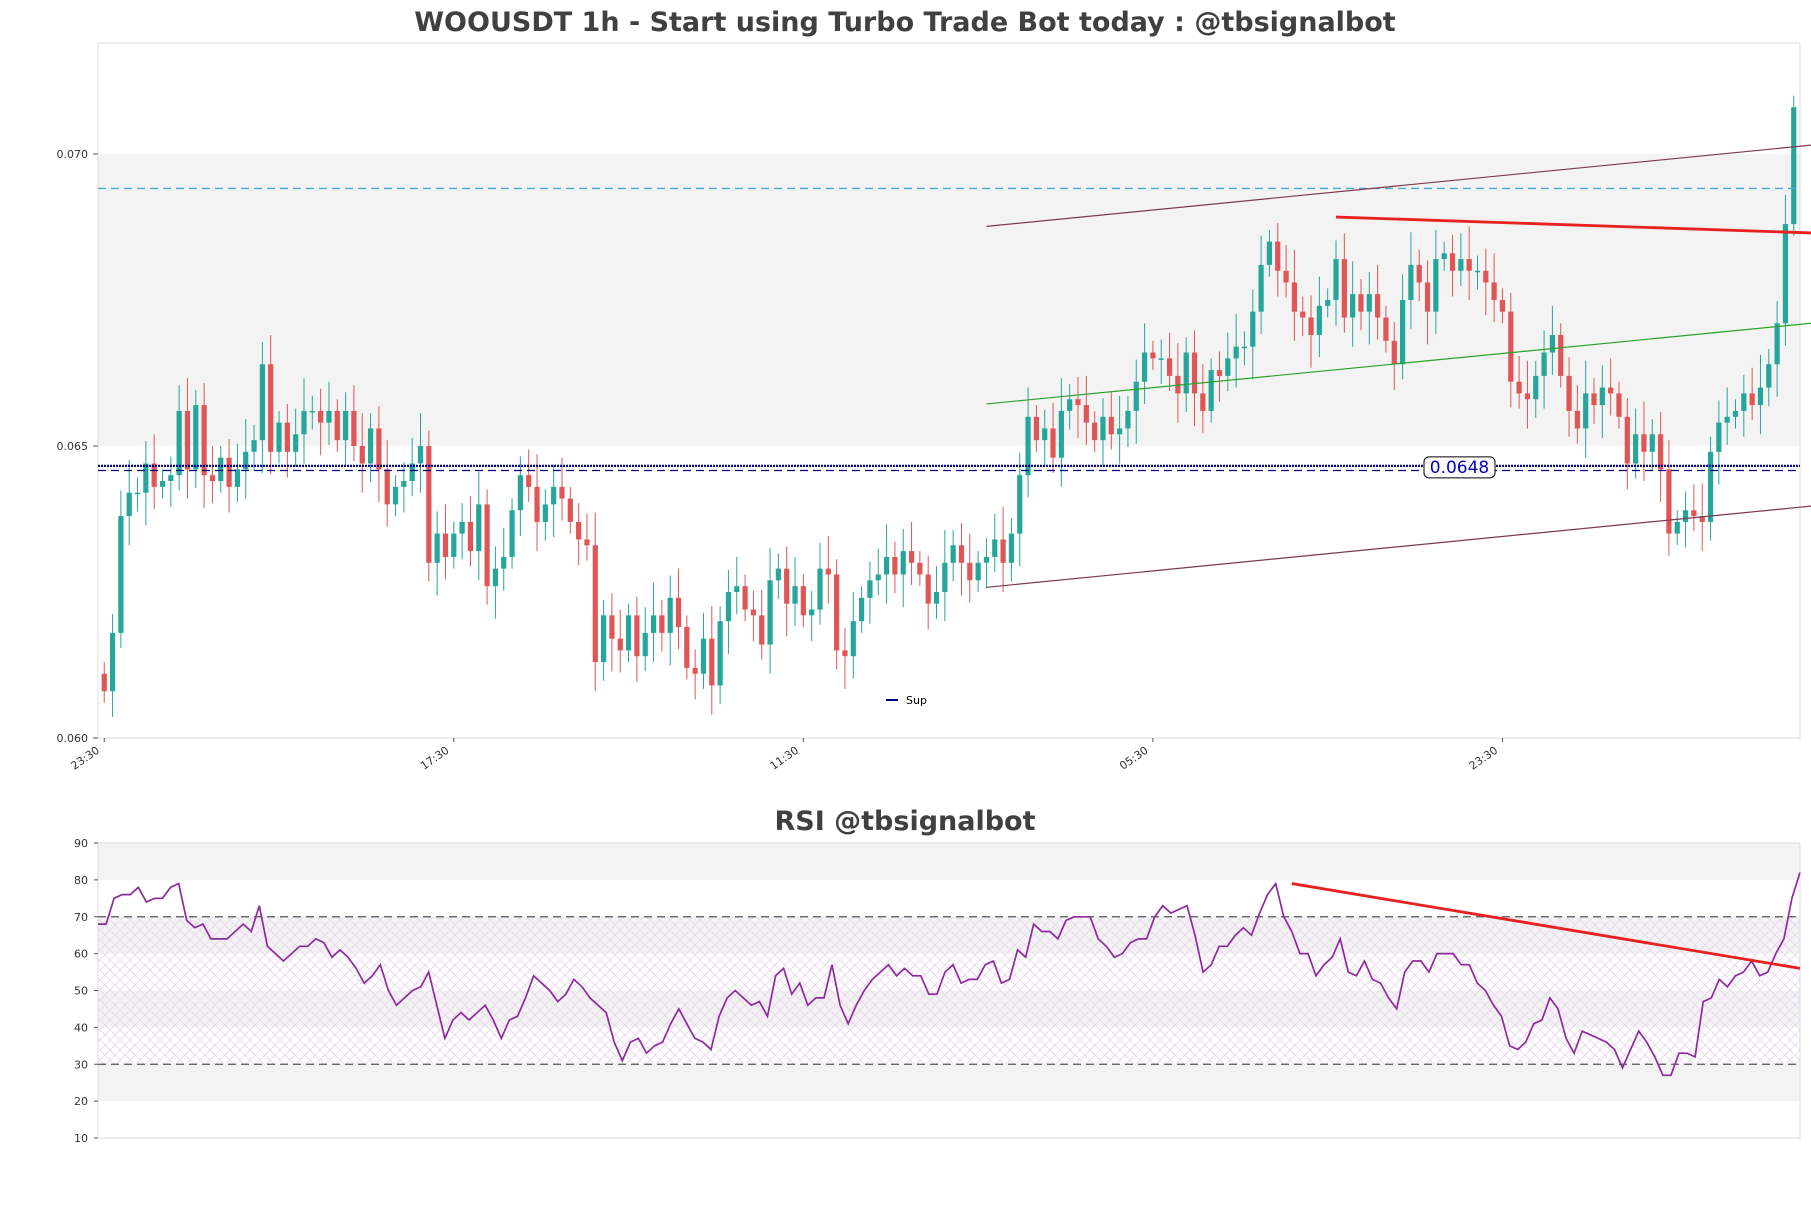 The image size is (1811, 1208). What do you see at coordinates (949, 990) in the screenshot?
I see `rsi-hatched-zone` at bounding box center [949, 990].